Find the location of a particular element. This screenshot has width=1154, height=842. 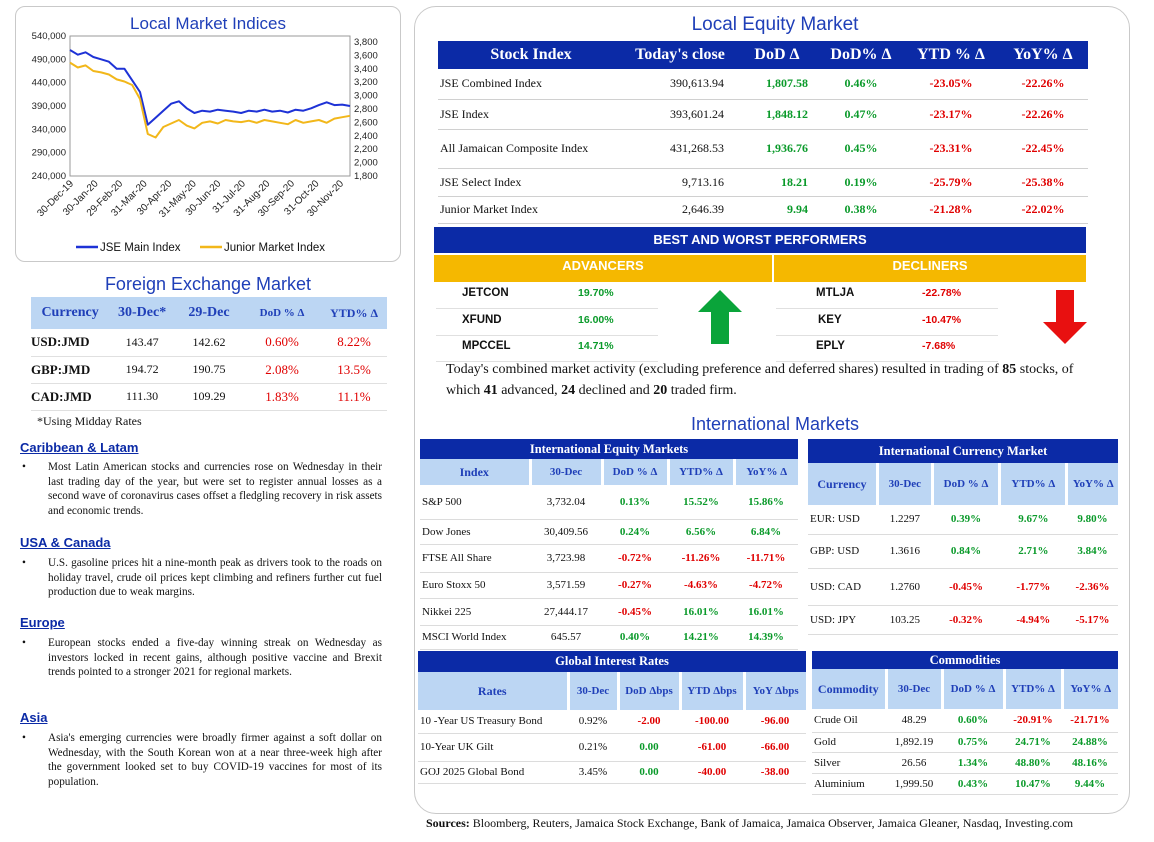

equity-ytd: 16.01% is located at coordinates (701, 612).